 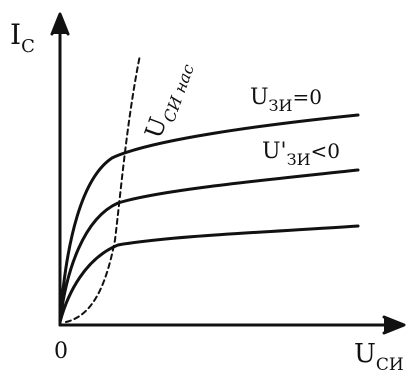 I want to click on y-axis-label-main: I, so click(x=15, y=34).